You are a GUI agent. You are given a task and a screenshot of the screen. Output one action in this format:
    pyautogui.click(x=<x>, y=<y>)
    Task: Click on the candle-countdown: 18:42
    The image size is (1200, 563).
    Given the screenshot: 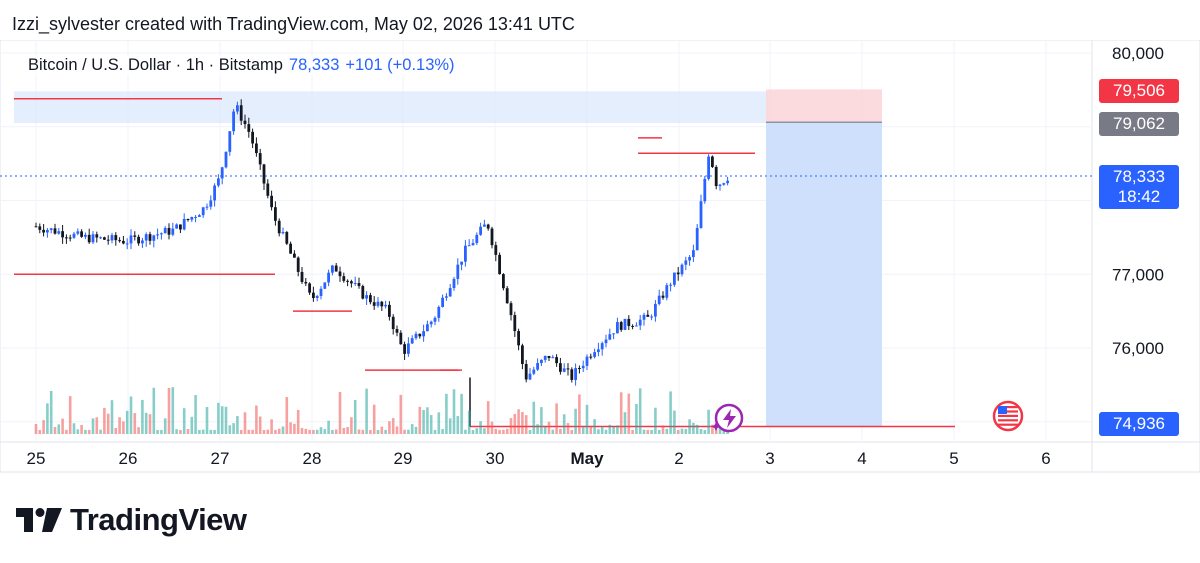 What is the action you would take?
    pyautogui.click(x=1139, y=196)
    